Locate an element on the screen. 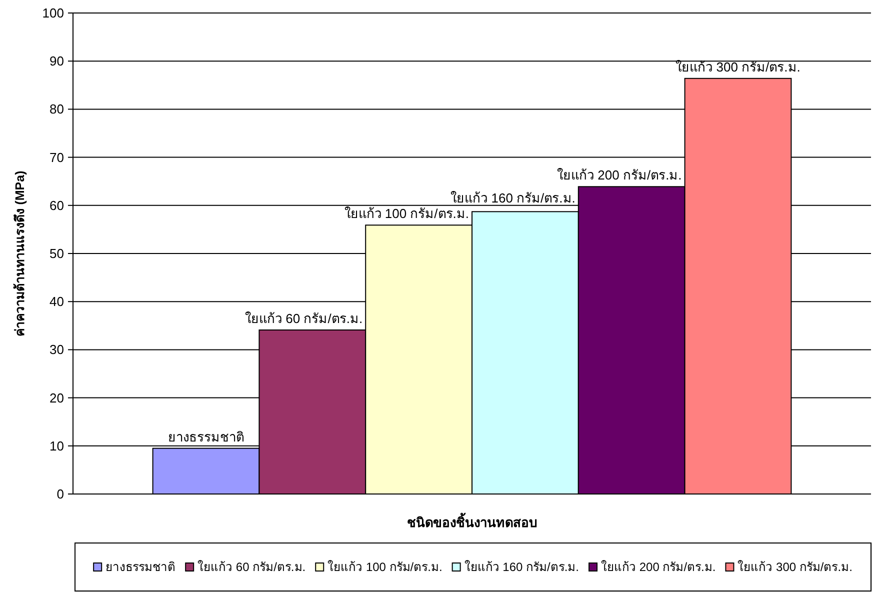 The height and width of the screenshot is (592, 872). y-tick-label: 70 is located at coordinates (57, 157).